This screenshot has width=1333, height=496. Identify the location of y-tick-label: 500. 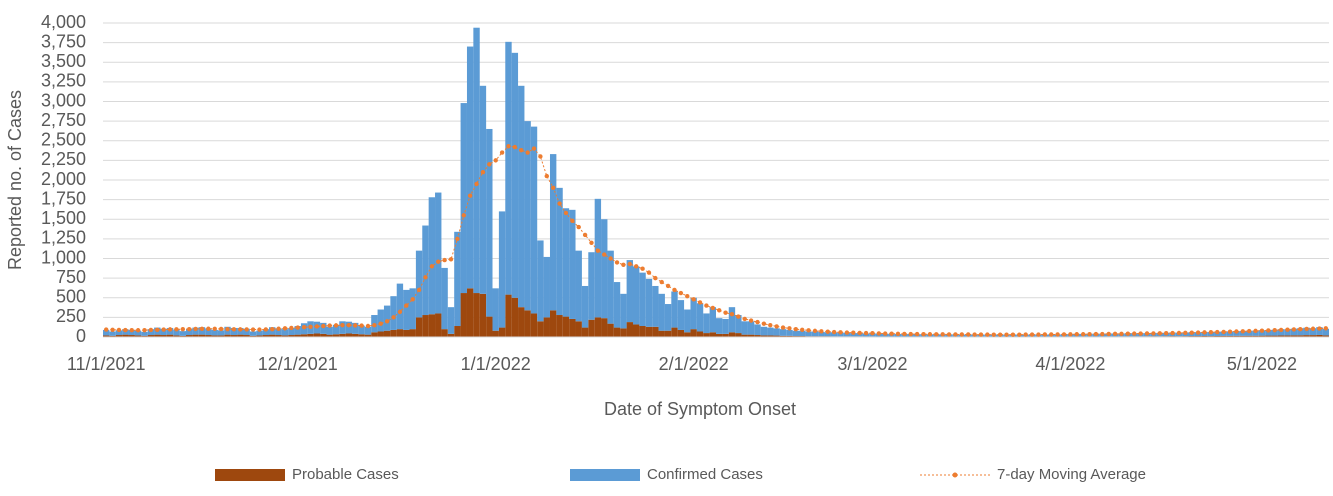
(71, 297).